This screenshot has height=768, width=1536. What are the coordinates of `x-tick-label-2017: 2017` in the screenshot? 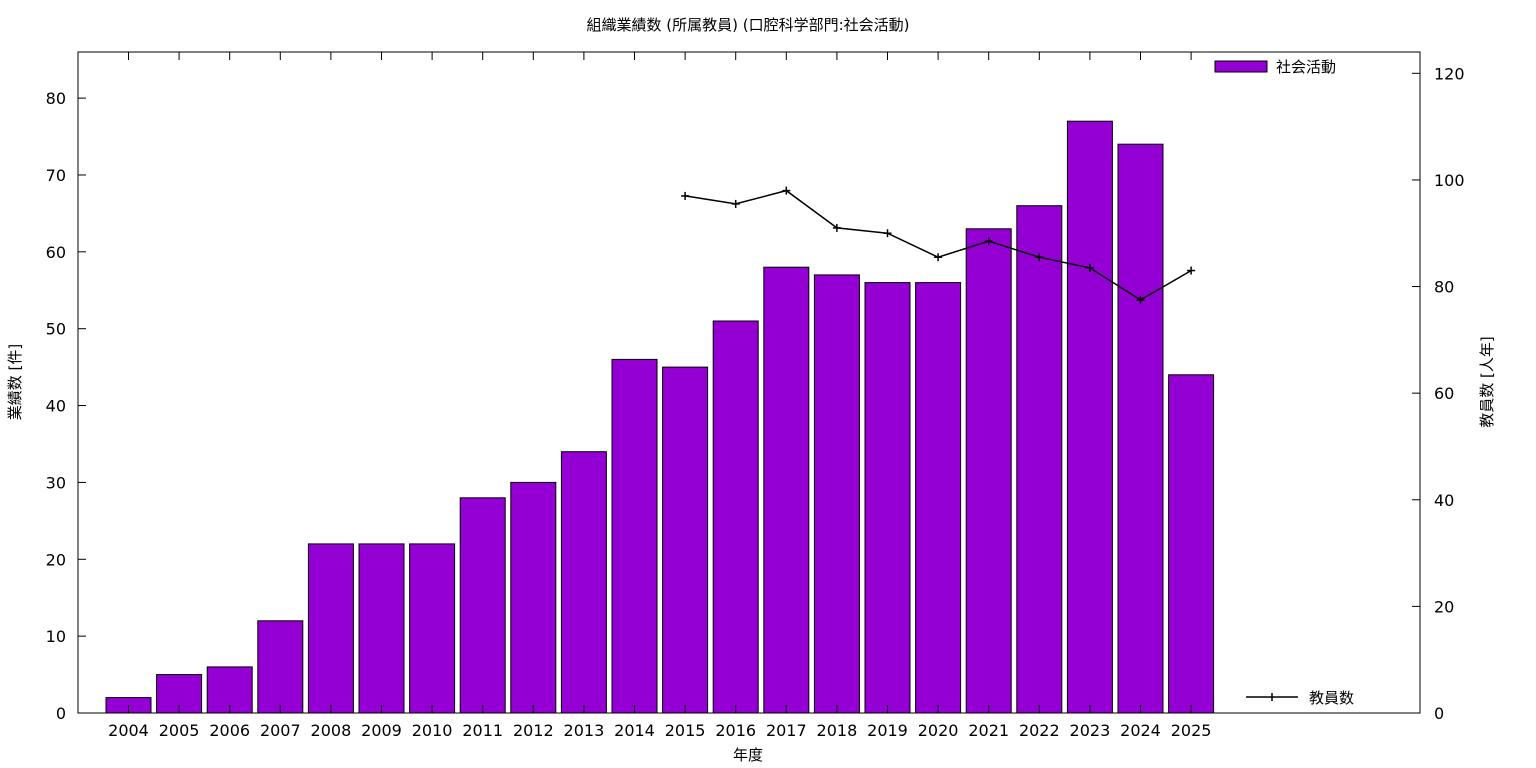 It's located at (786, 730).